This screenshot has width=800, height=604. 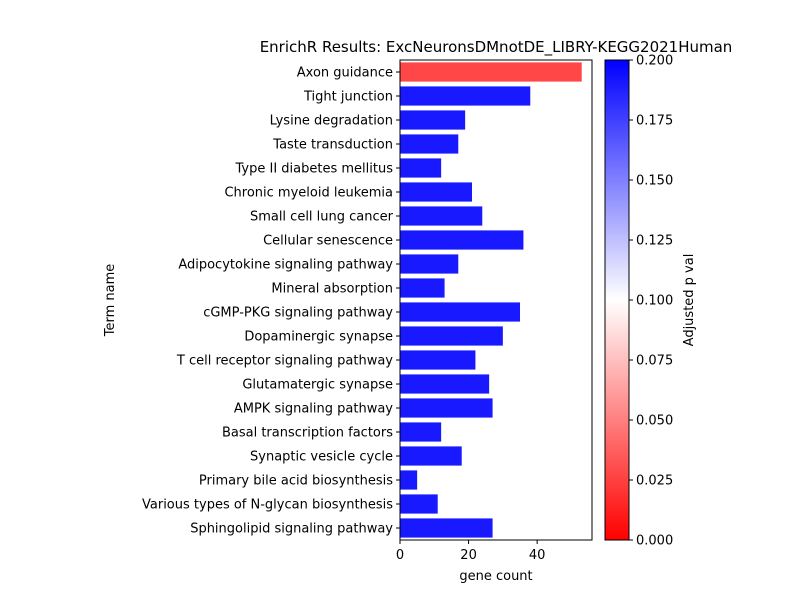 What do you see at coordinates (314, 169) in the screenshot?
I see `y-tick-label: Type II diabetes mellitus` at bounding box center [314, 169].